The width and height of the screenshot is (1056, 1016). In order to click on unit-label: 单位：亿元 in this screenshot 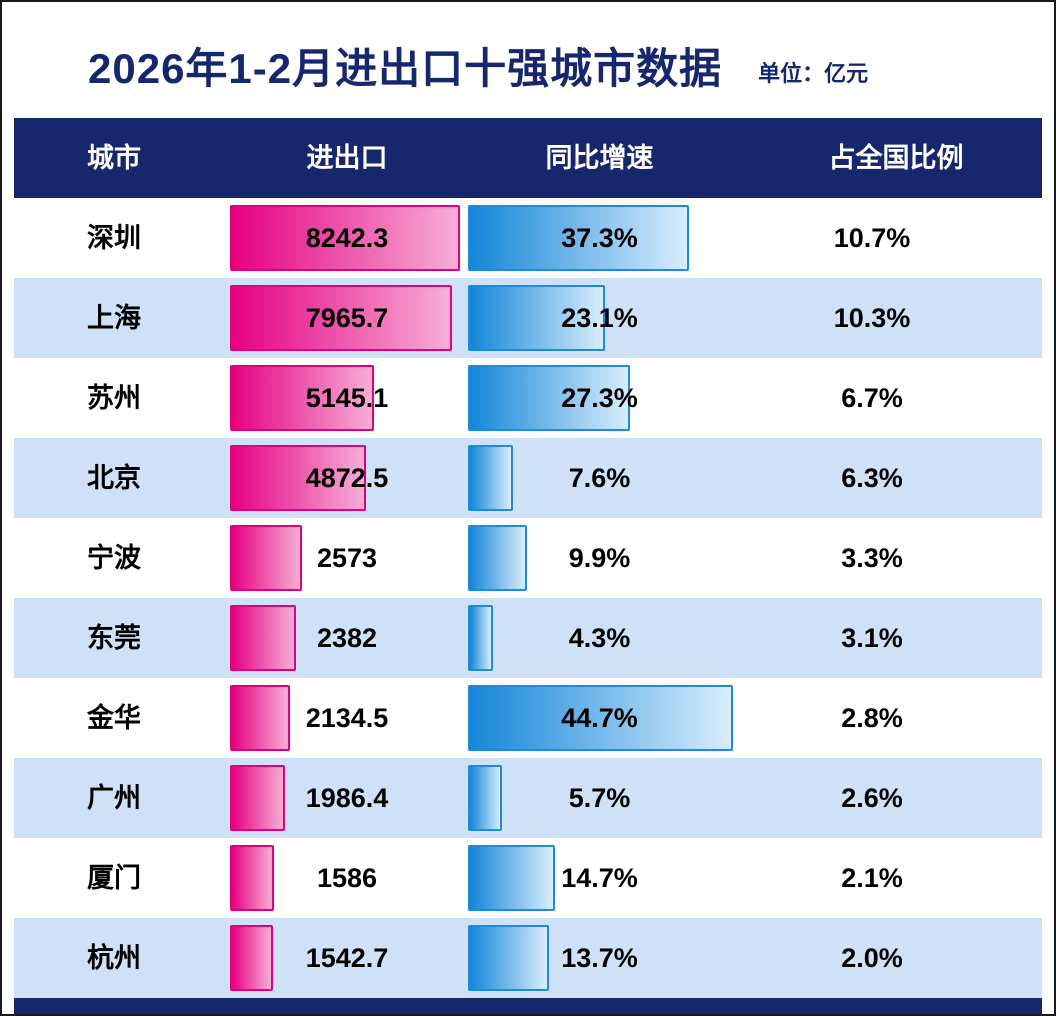, I will do `click(813, 73)`.